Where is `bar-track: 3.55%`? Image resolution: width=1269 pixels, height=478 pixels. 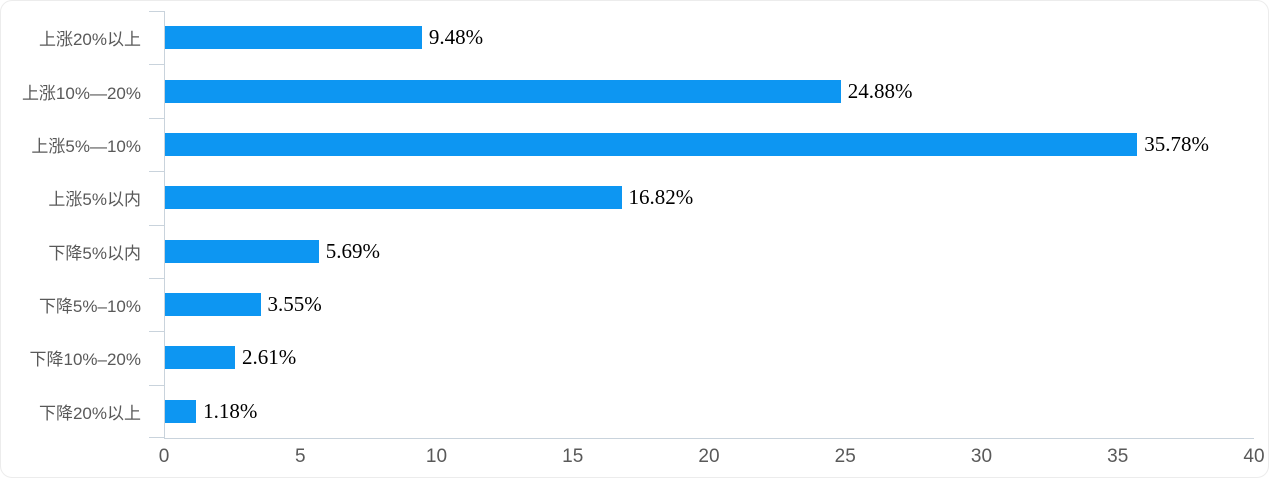
bar-track: 3.55% is located at coordinates (708, 304).